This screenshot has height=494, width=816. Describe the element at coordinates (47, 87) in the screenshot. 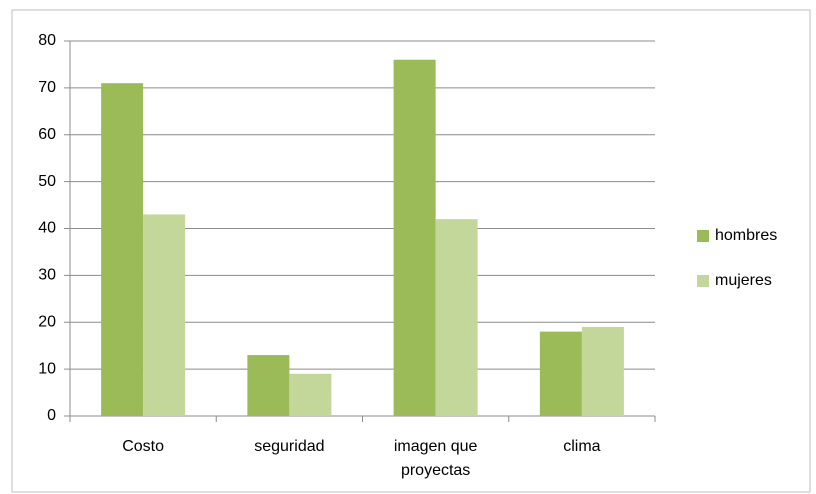

I see `y-tick-label: 70` at that location.